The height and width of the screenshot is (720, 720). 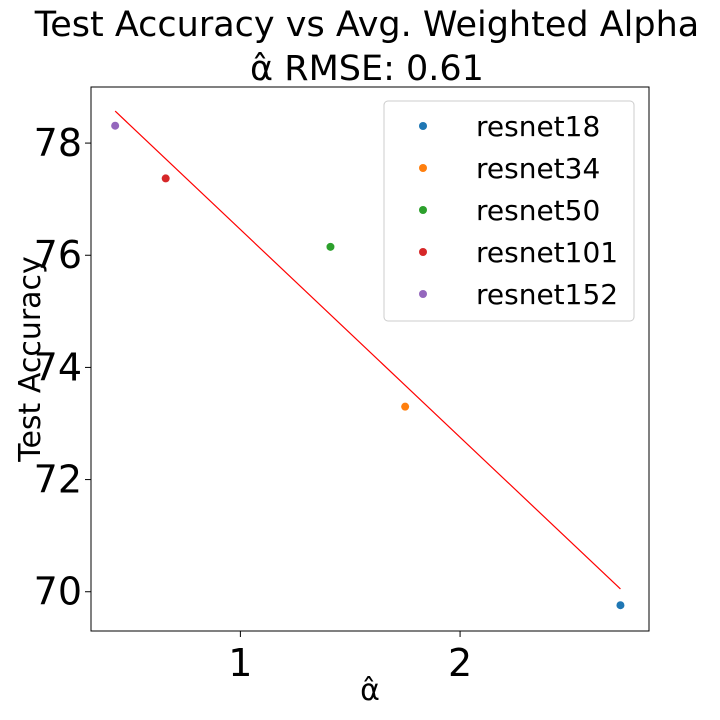 I want to click on y-axis-ticks: 70 72 74 76 78, so click(x=62, y=367).